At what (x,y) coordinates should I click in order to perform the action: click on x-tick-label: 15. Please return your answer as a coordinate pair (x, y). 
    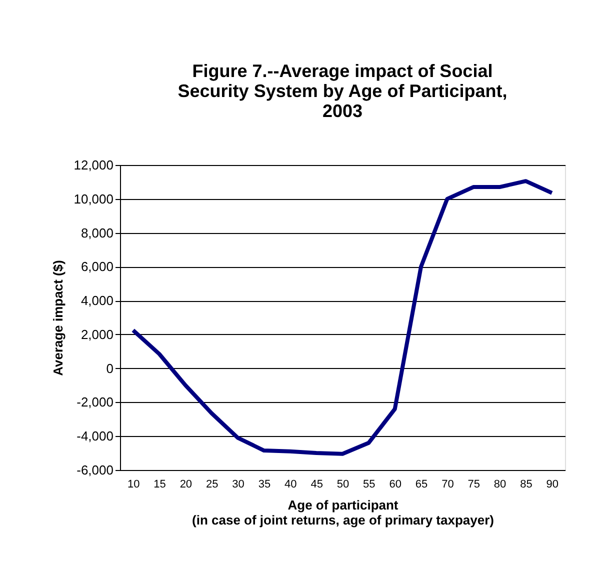
    Looking at the image, I should click on (160, 484).